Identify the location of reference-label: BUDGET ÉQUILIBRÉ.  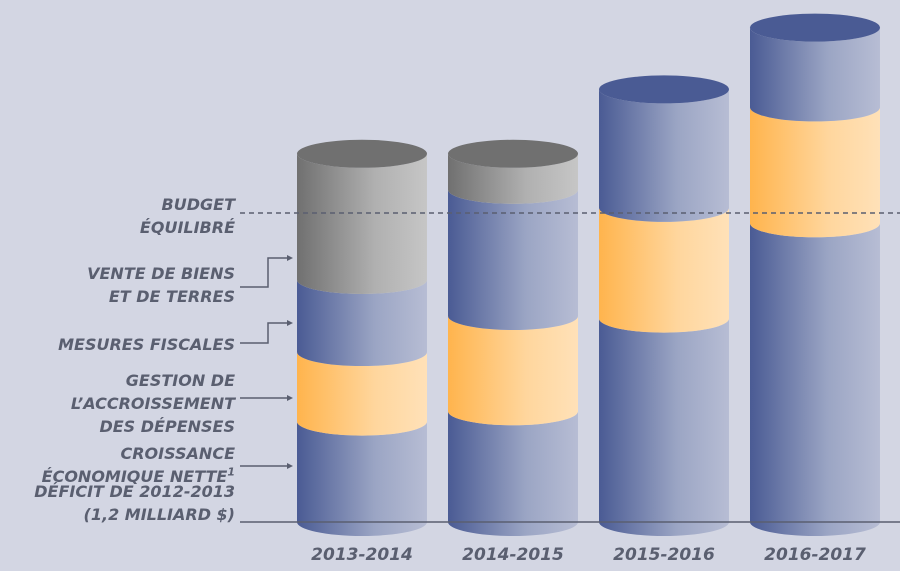
(187, 216).